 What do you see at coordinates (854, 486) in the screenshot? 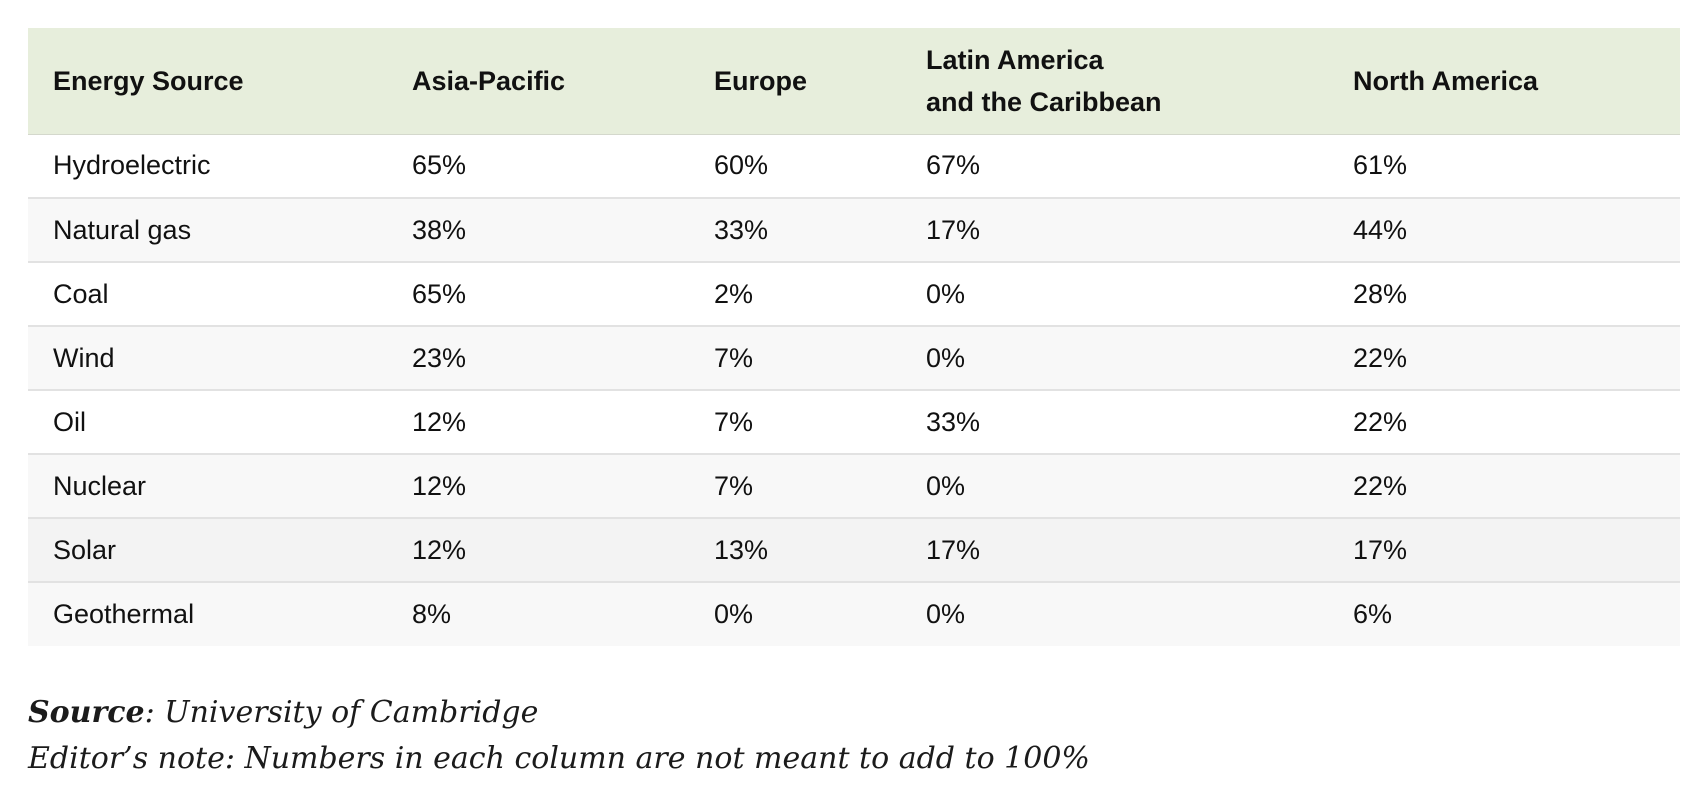
I see `table-row: Nuclear 12% 7% 0% 22%` at bounding box center [854, 486].